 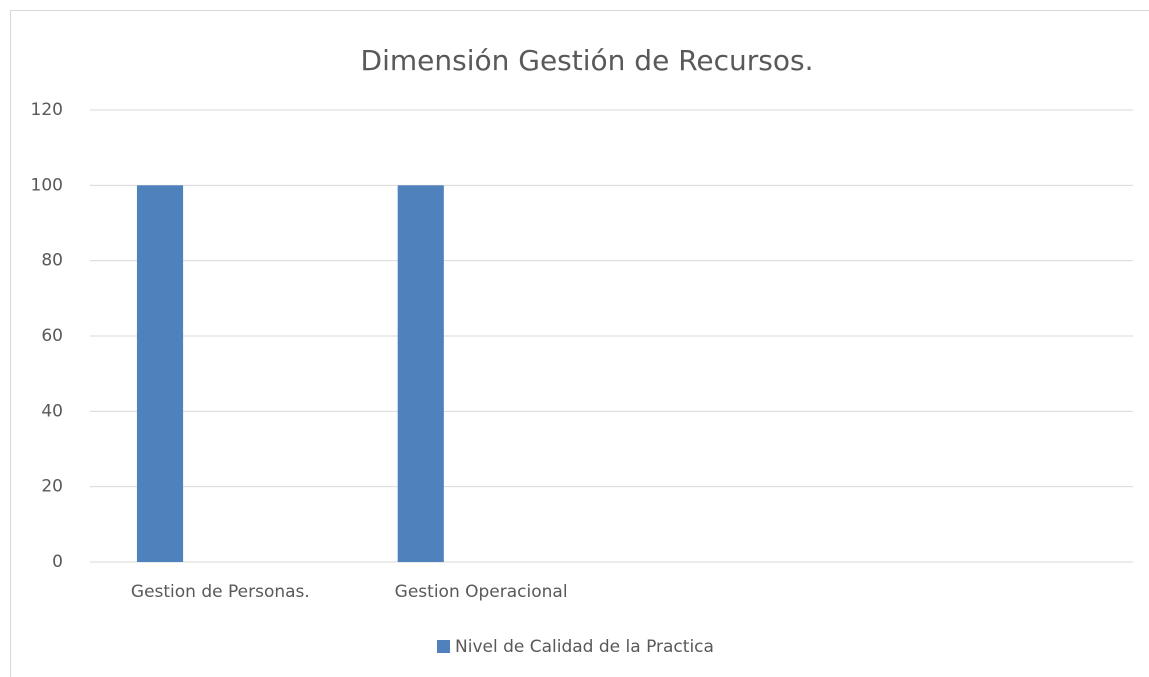 What do you see at coordinates (57, 562) in the screenshot?
I see `y-tick-label: 0` at bounding box center [57, 562].